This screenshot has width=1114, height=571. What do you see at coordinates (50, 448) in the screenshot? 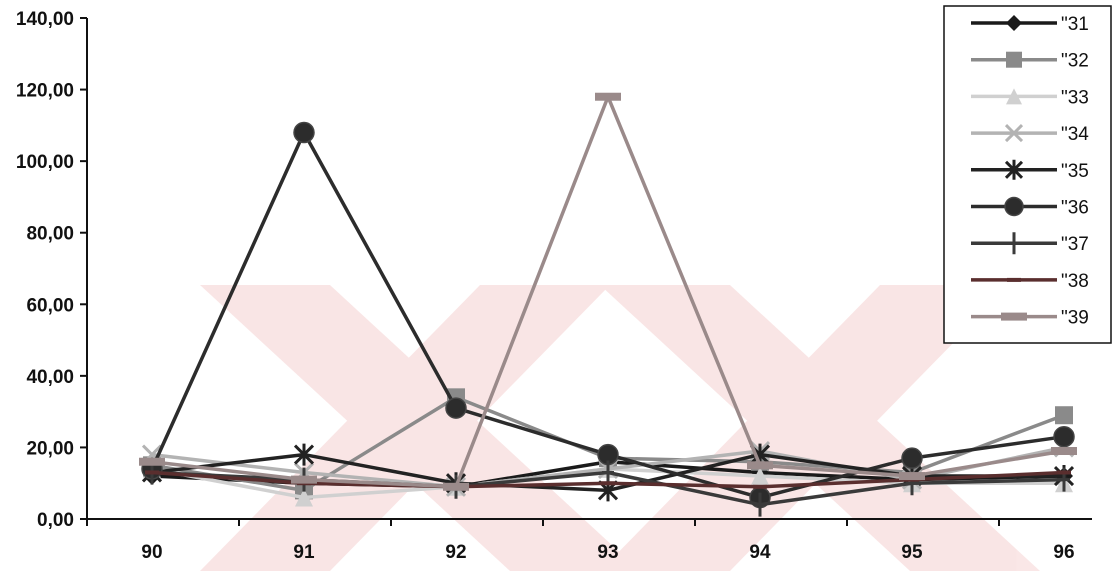
I see `y-tick-label: 20,00` at bounding box center [50, 448].